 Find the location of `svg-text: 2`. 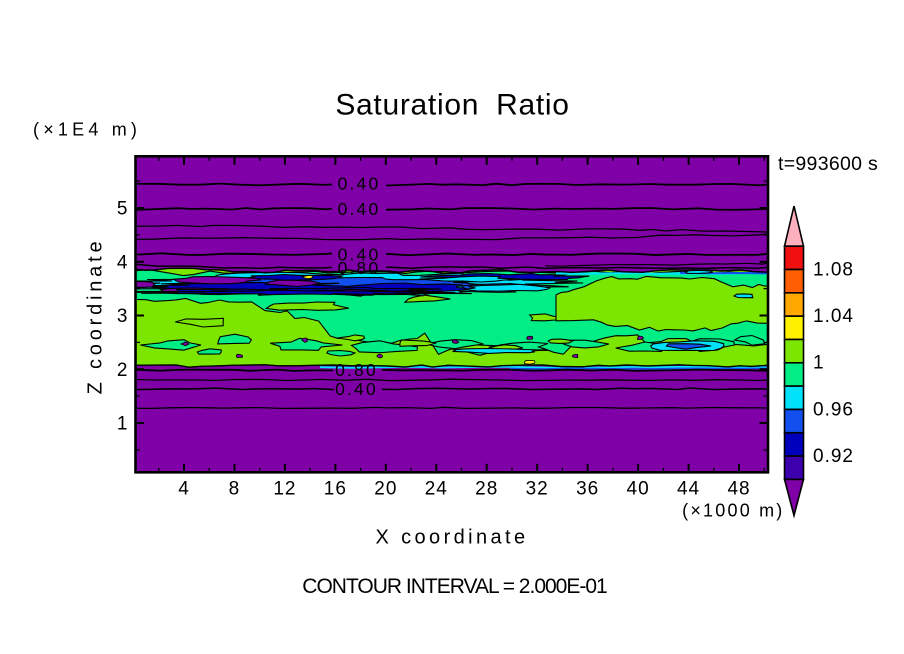

svg-text: 2 is located at coordinates (122, 370).